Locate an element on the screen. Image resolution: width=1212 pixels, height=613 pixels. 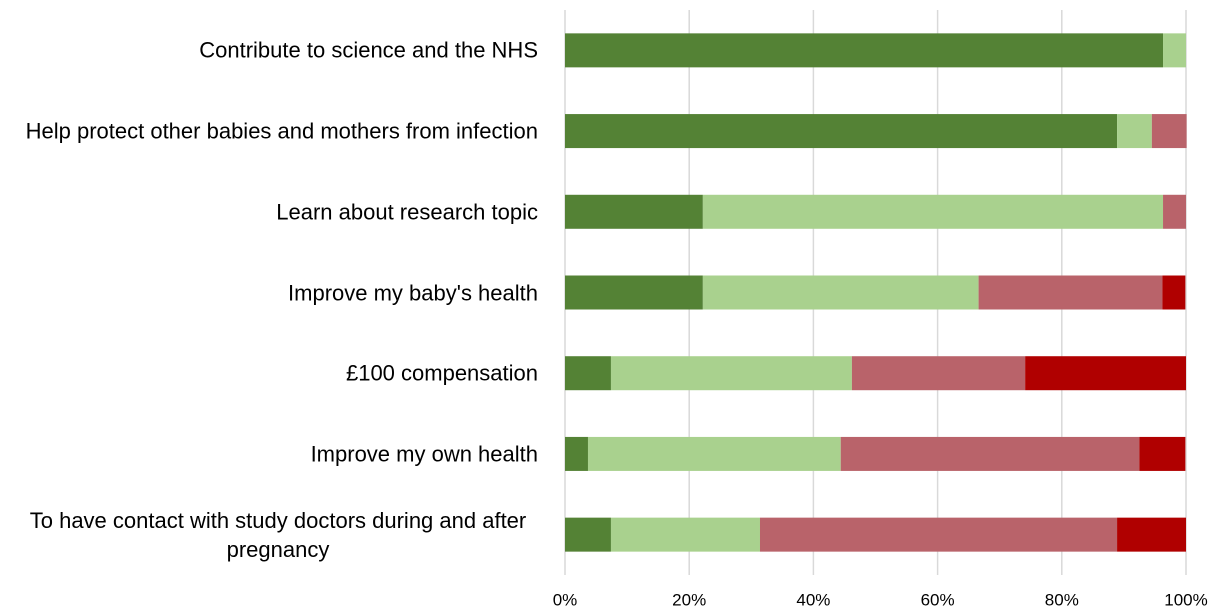
category-label: Contribute to science and the NHS is located at coordinates (368, 50).